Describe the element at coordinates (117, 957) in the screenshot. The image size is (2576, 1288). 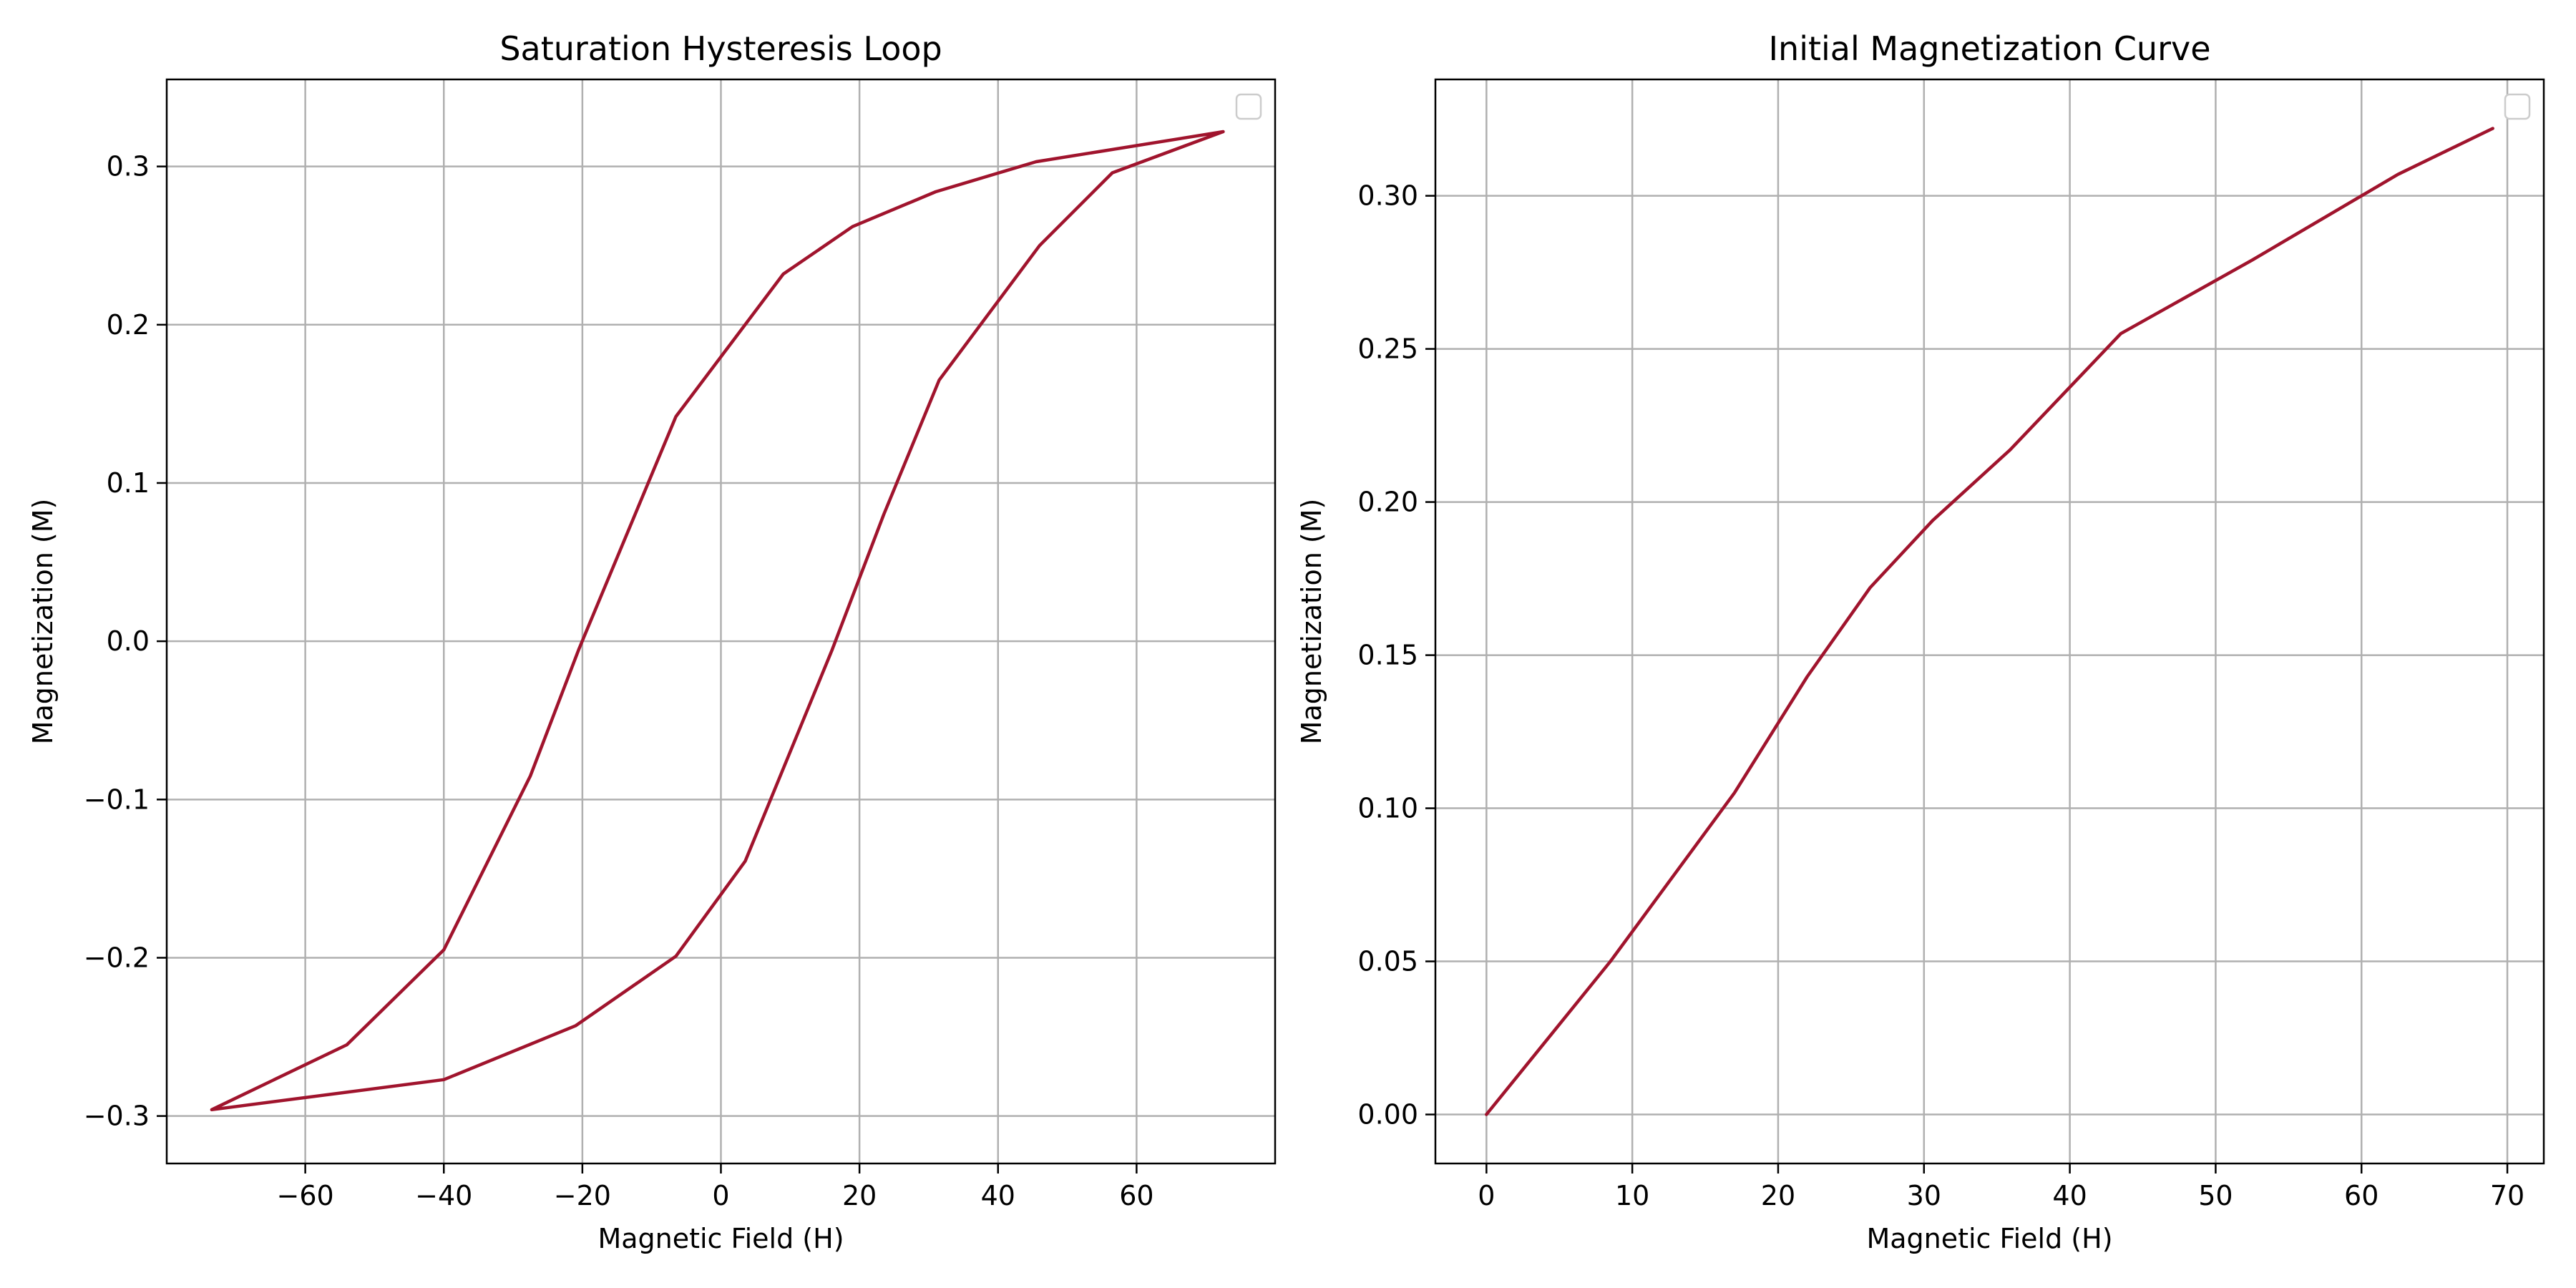
I see `y-tick-label: −0.2` at that location.